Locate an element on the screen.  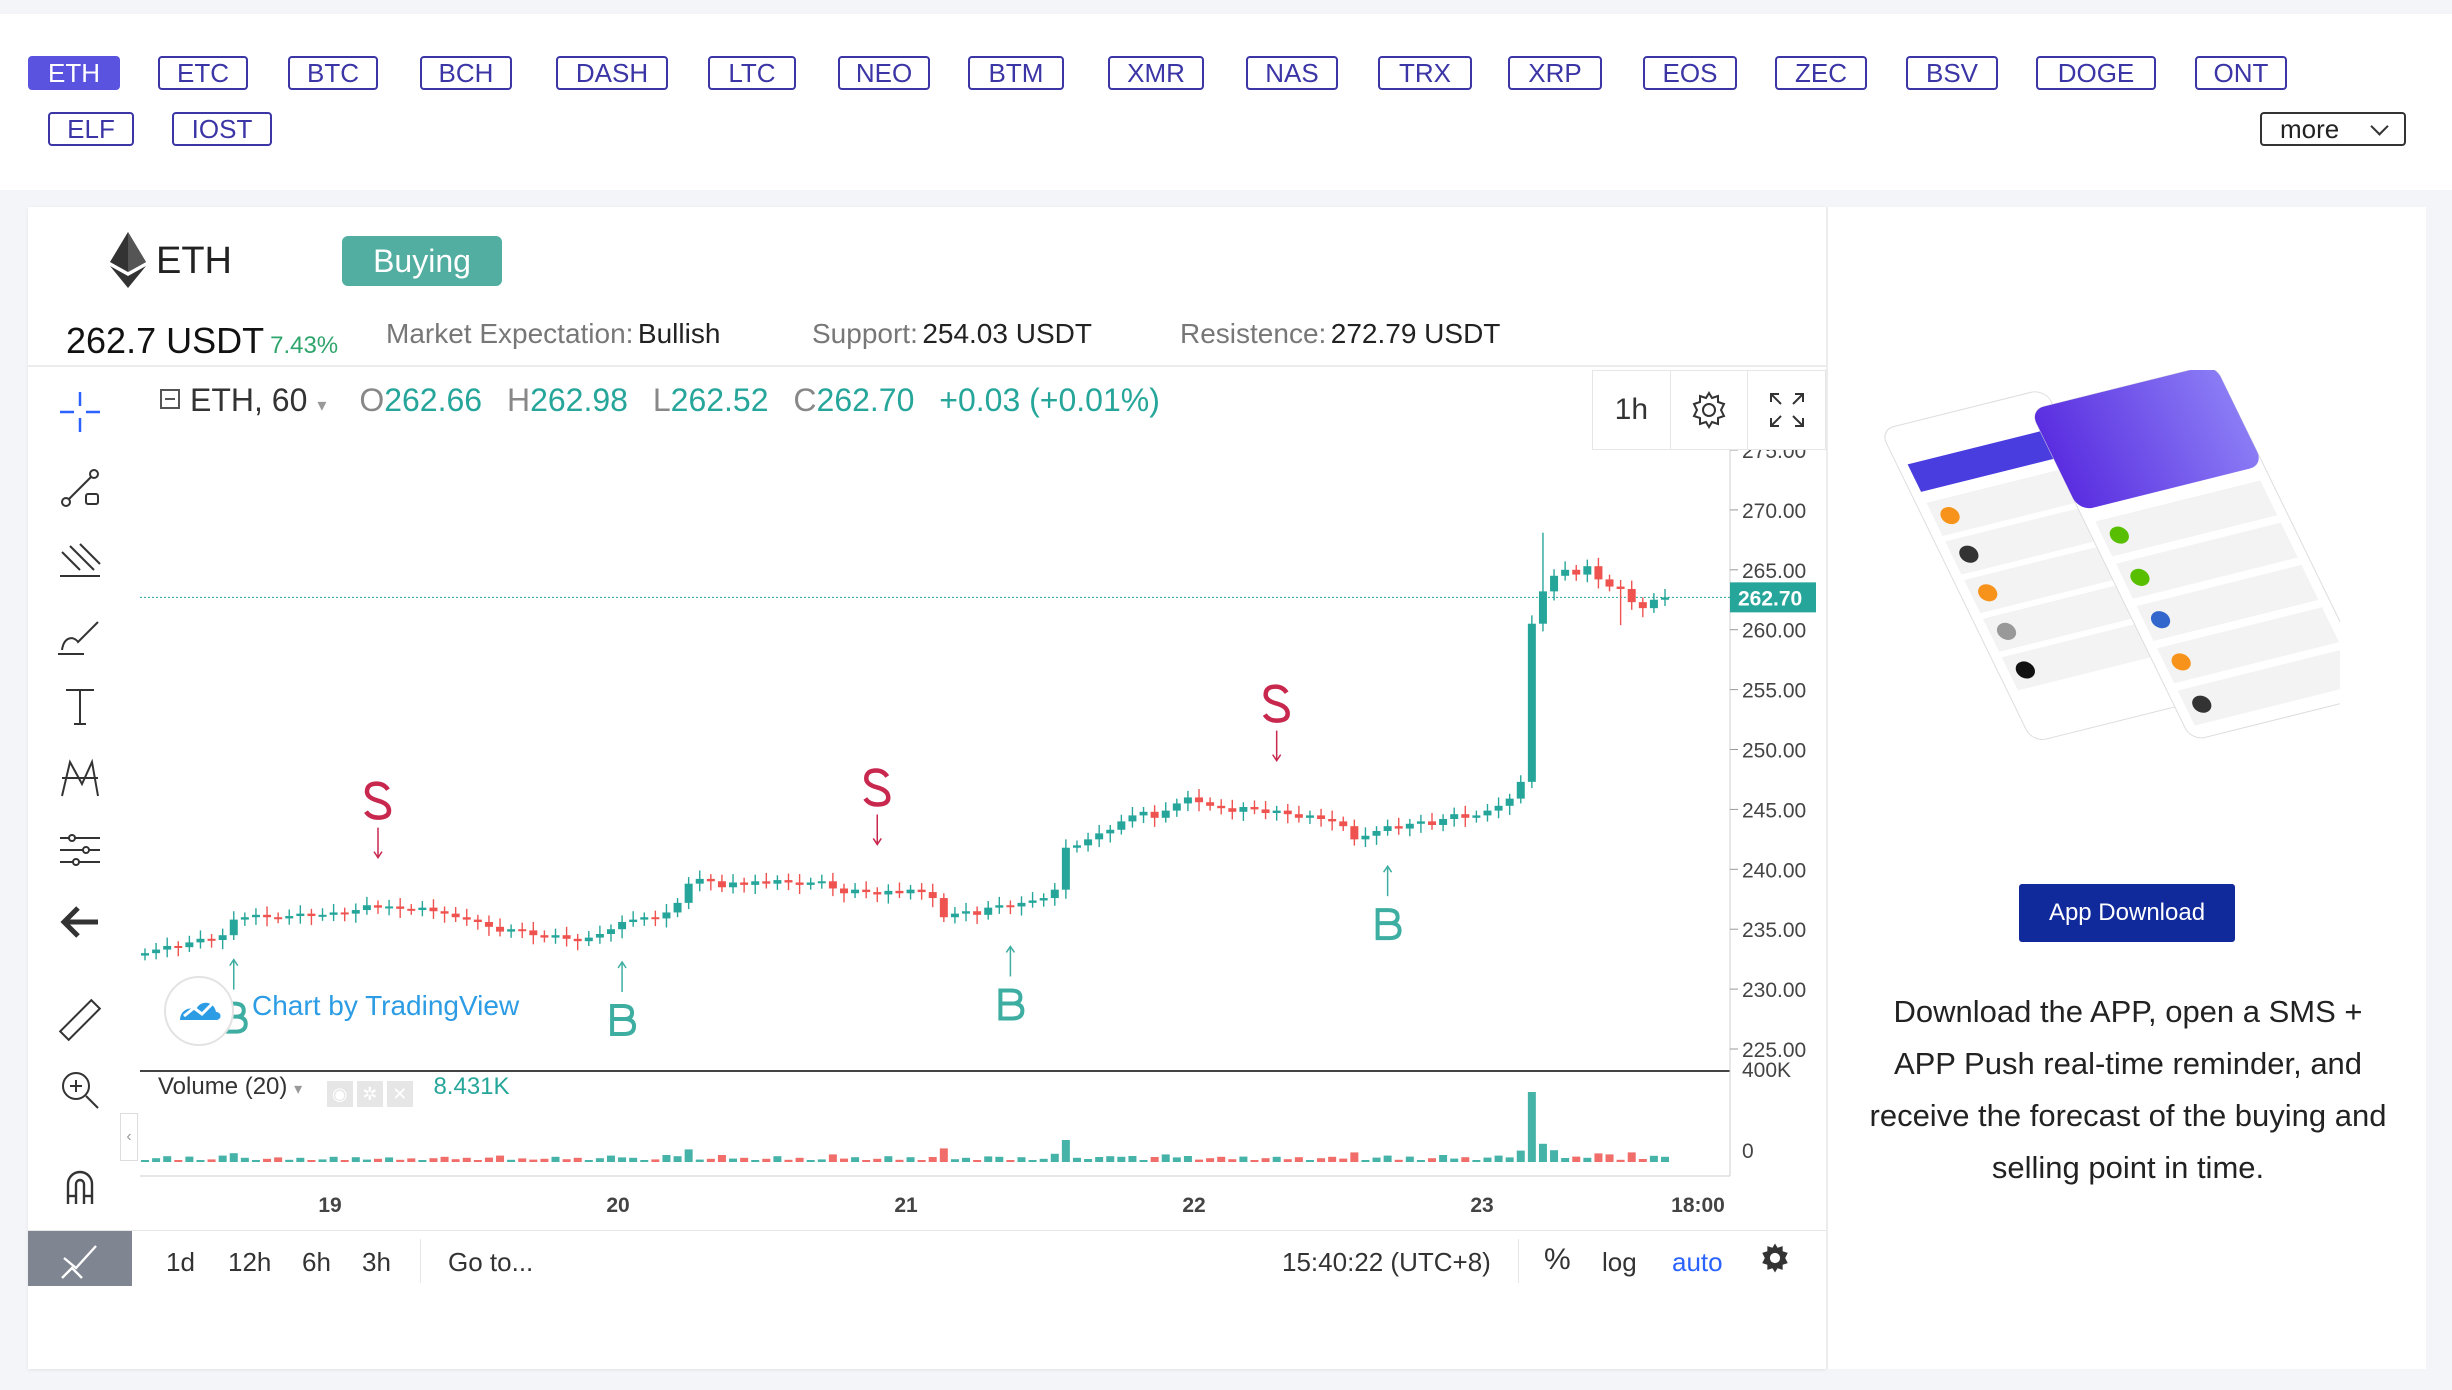
coin-tab-eos: EOS is located at coordinates (1690, 73).